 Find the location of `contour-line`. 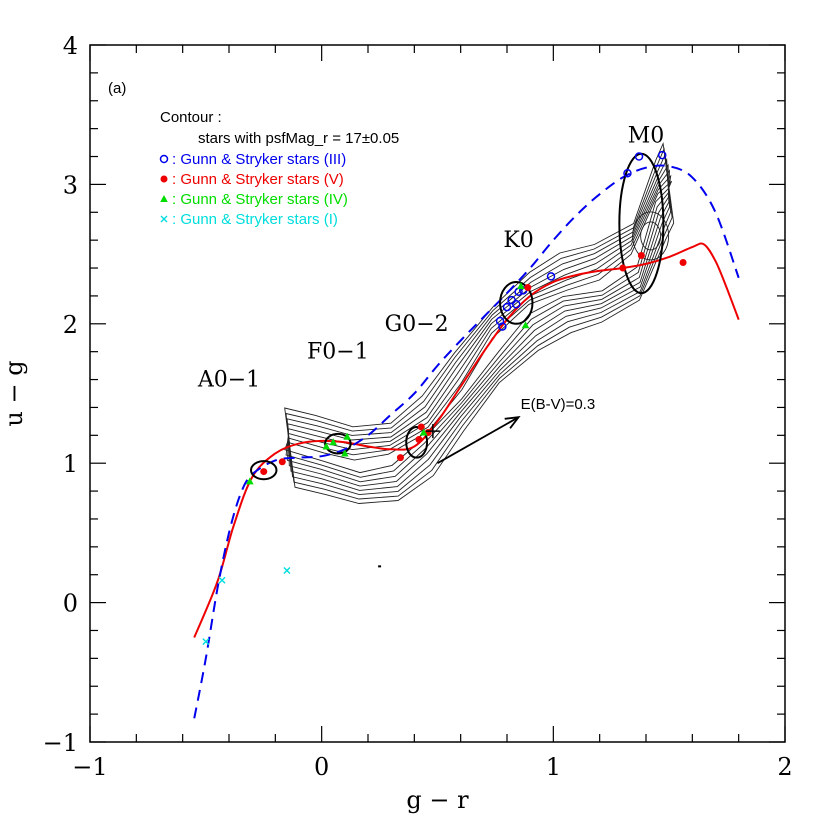

contour-line is located at coordinates (651, 236).